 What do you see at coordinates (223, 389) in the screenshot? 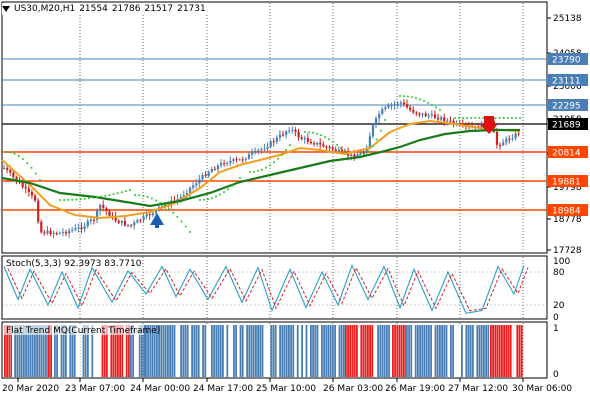
I see `time-tick-label: 24 Mar 17:00` at bounding box center [223, 389].